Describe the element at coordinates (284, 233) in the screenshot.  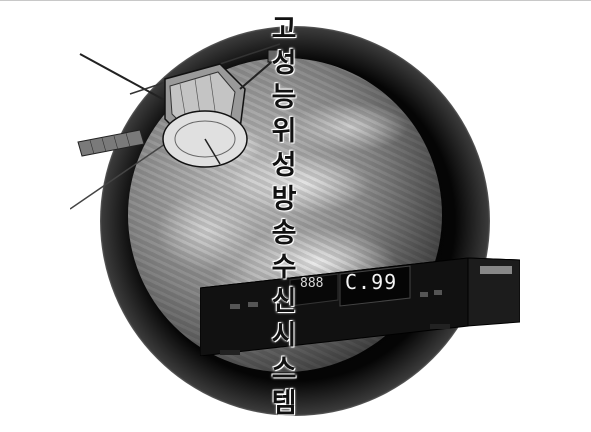
I see `title-char: 송` at that location.